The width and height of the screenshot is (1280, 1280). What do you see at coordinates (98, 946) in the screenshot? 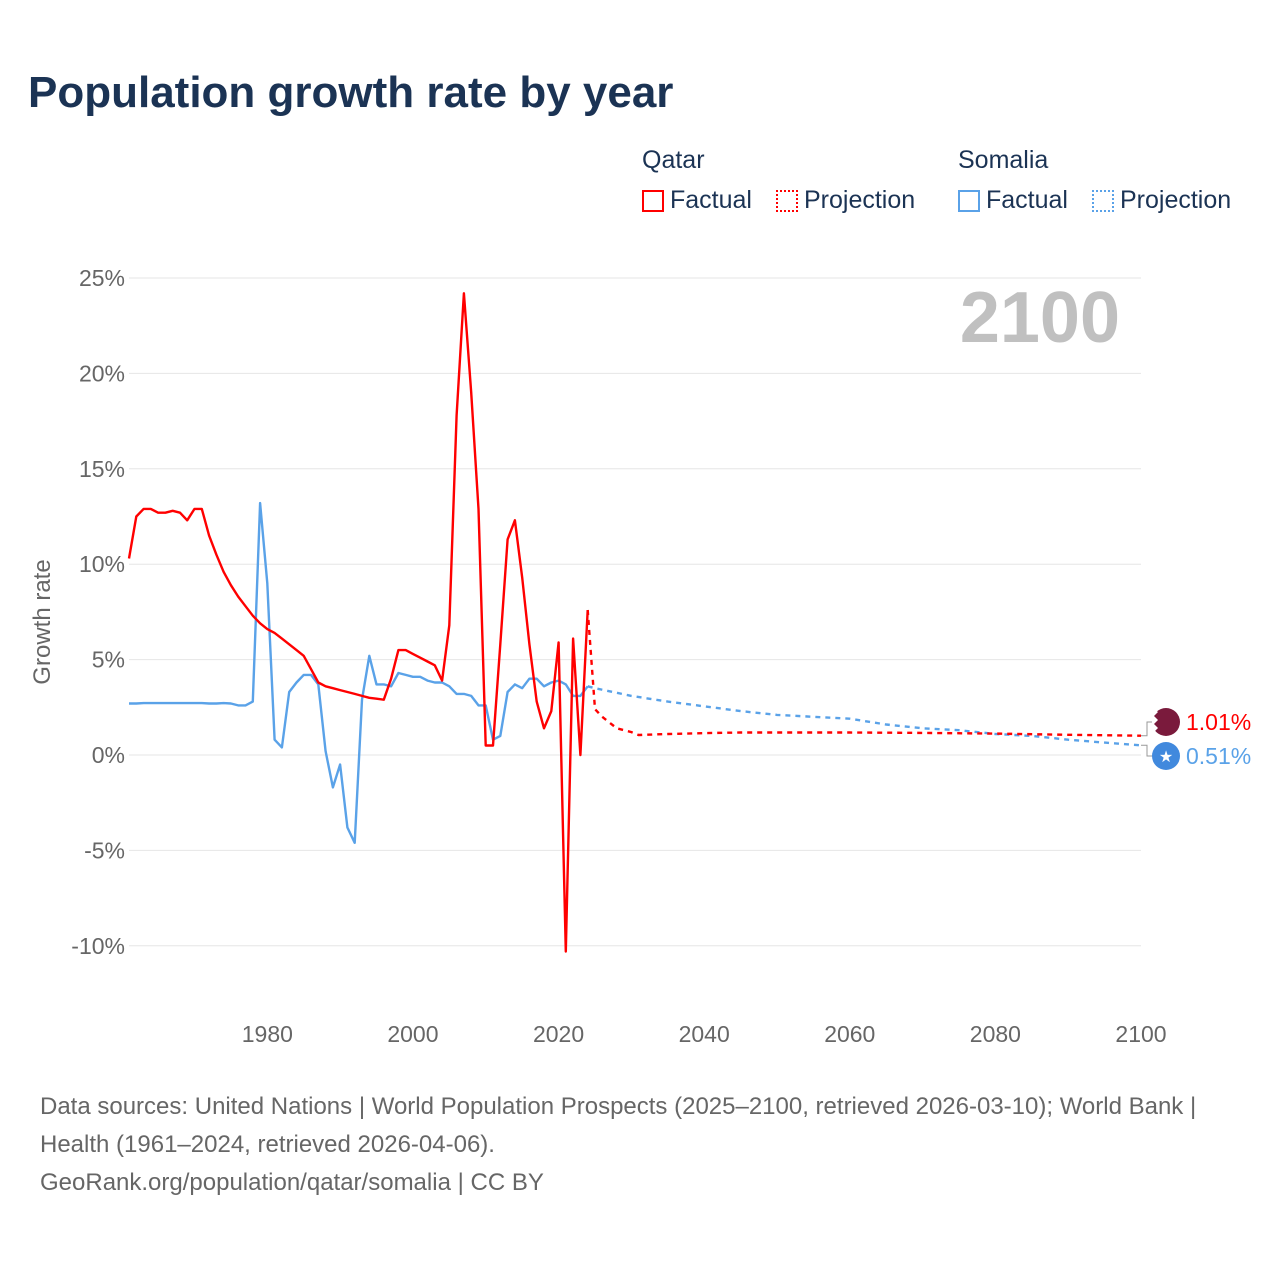
I see `y-tick-label: -10%` at bounding box center [98, 946].